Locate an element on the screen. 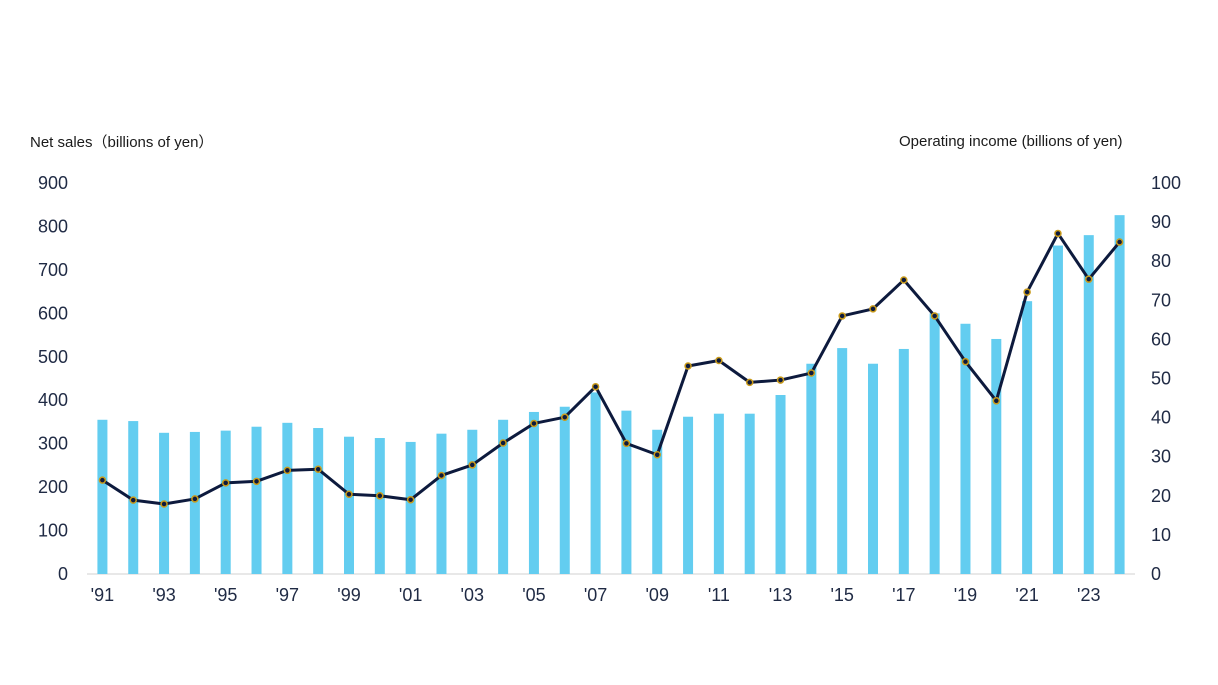  y1-tick-label: 300 is located at coordinates (53, 444).